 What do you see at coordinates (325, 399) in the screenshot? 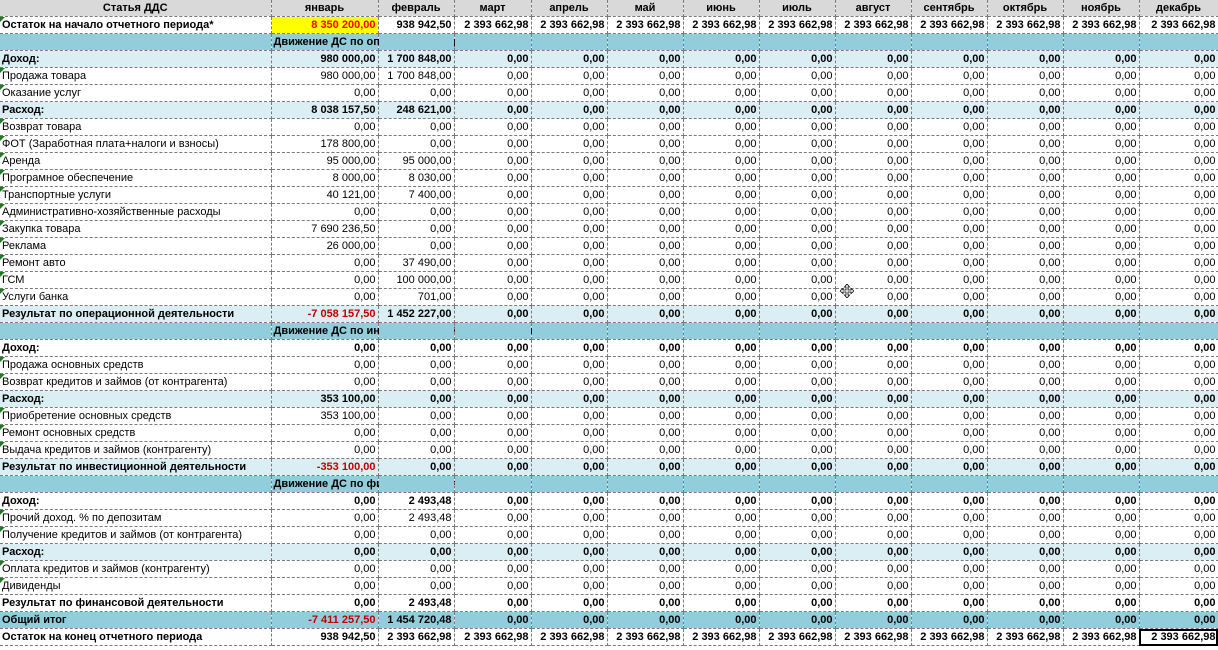
I see `value-cell: 353 100,00` at bounding box center [325, 399].